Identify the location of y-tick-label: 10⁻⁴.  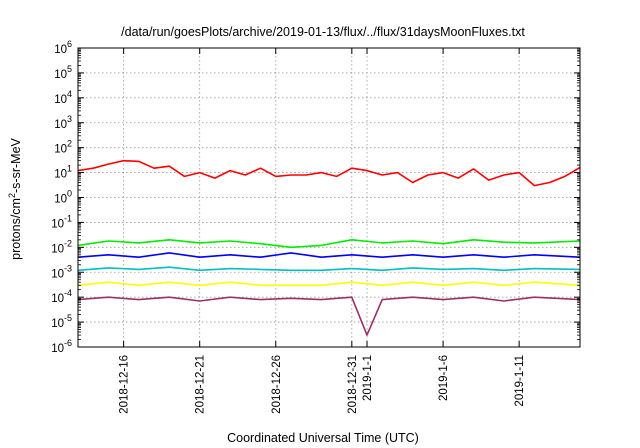
(61, 296).